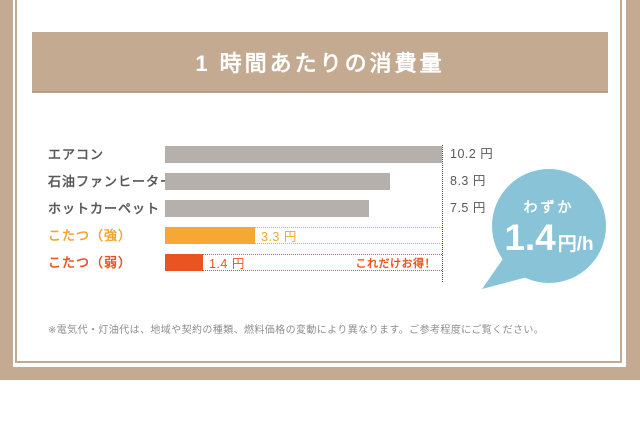 This screenshot has height=443, width=640. What do you see at coordinates (472, 154) in the screenshot?
I see `row-value: 10.2 円` at bounding box center [472, 154].